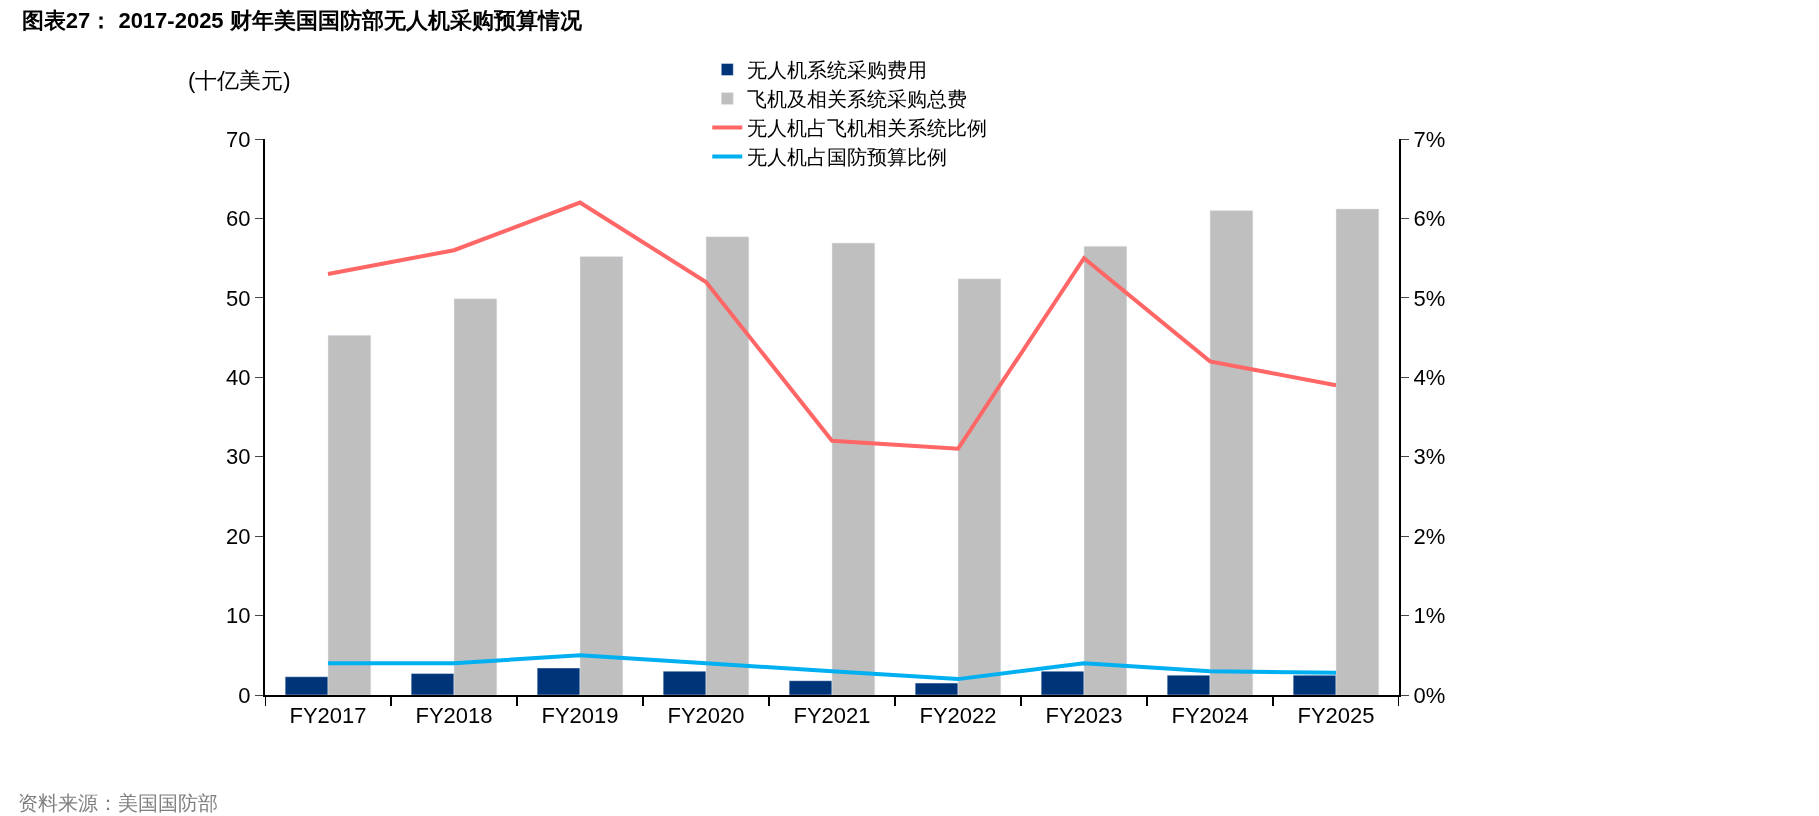  What do you see at coordinates (238, 377) in the screenshot?
I see `y-tick-label: 40` at bounding box center [238, 377].